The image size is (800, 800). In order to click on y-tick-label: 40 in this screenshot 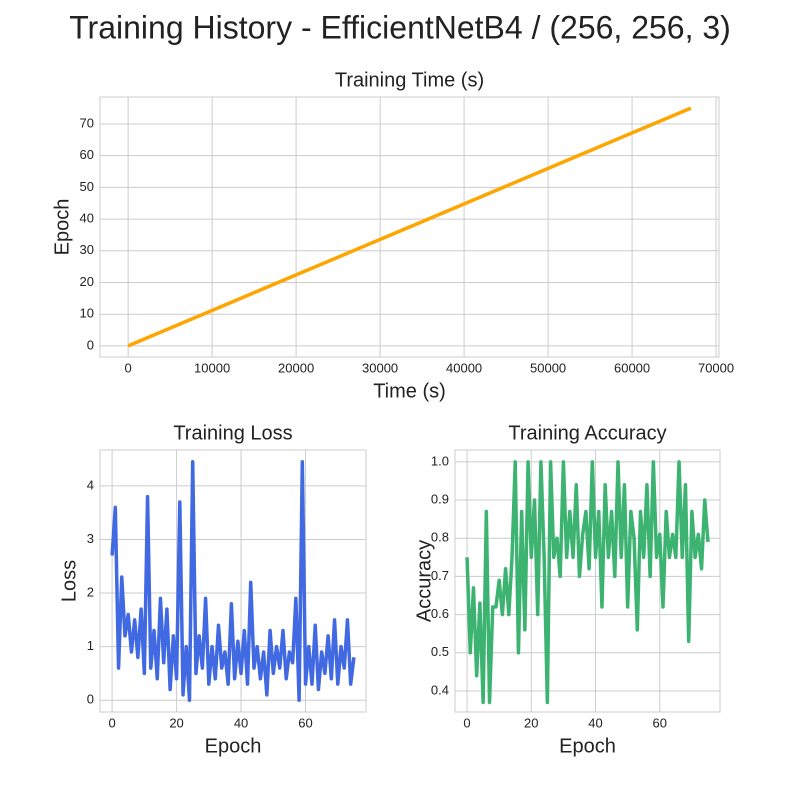, I will do `click(87, 218)`.